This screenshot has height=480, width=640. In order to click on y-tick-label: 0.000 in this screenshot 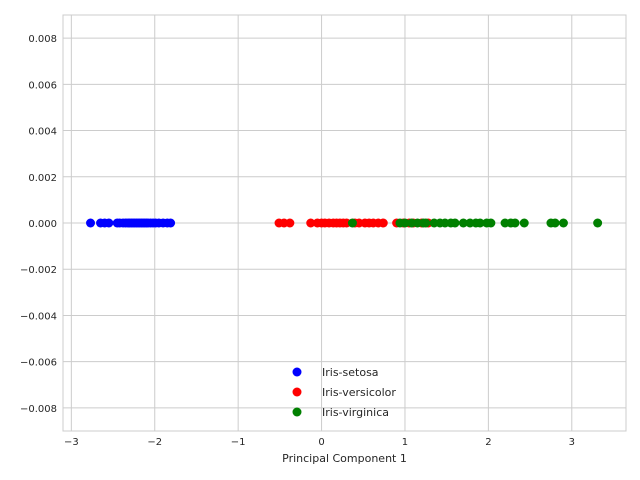, I will do `click(42, 224)`.